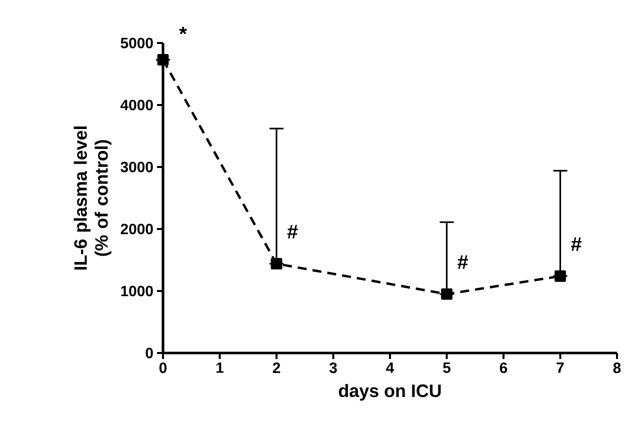  Describe the element at coordinates (163, 368) in the screenshot. I see `x-tick-label: 0` at that location.